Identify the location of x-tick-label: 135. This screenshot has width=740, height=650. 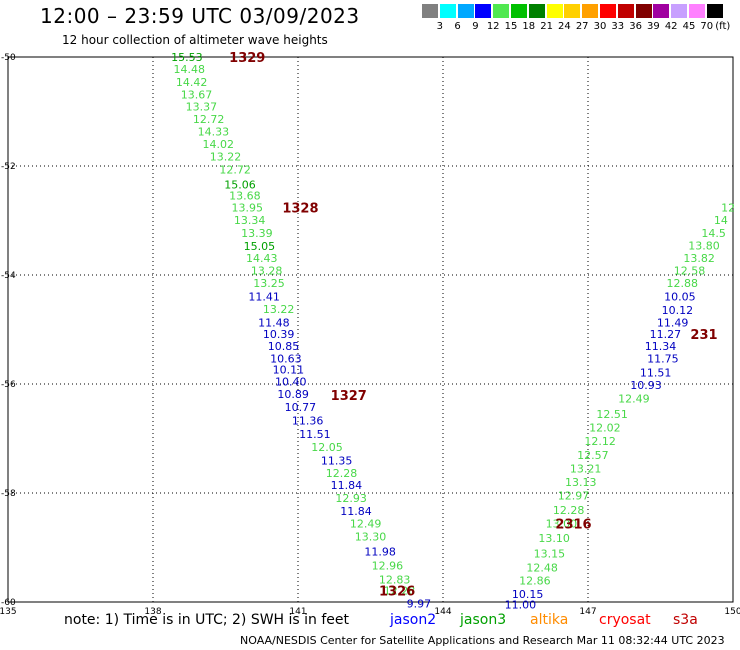
(8, 612).